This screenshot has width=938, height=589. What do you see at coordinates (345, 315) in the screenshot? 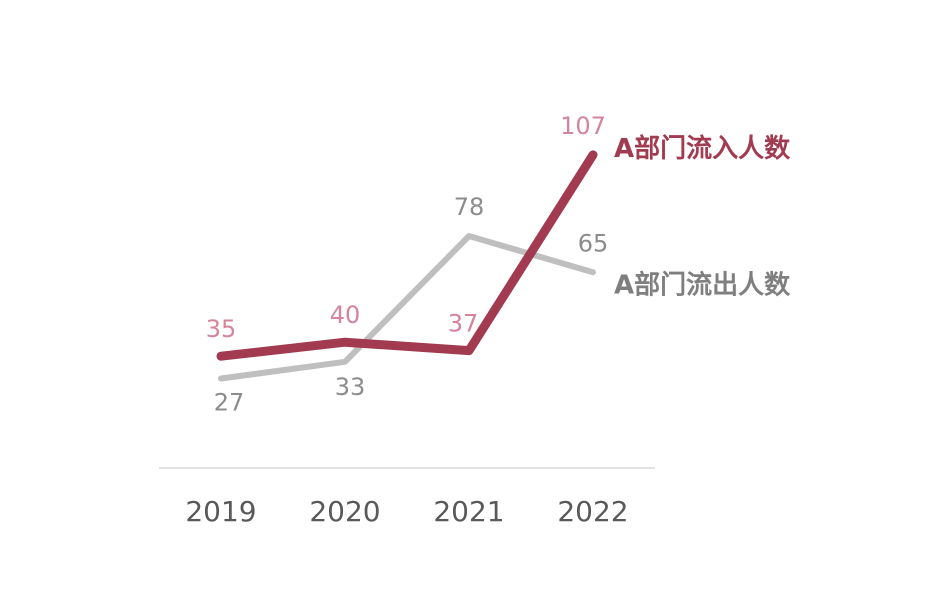
I see `data-label-inflow-2020: 40` at bounding box center [345, 315].